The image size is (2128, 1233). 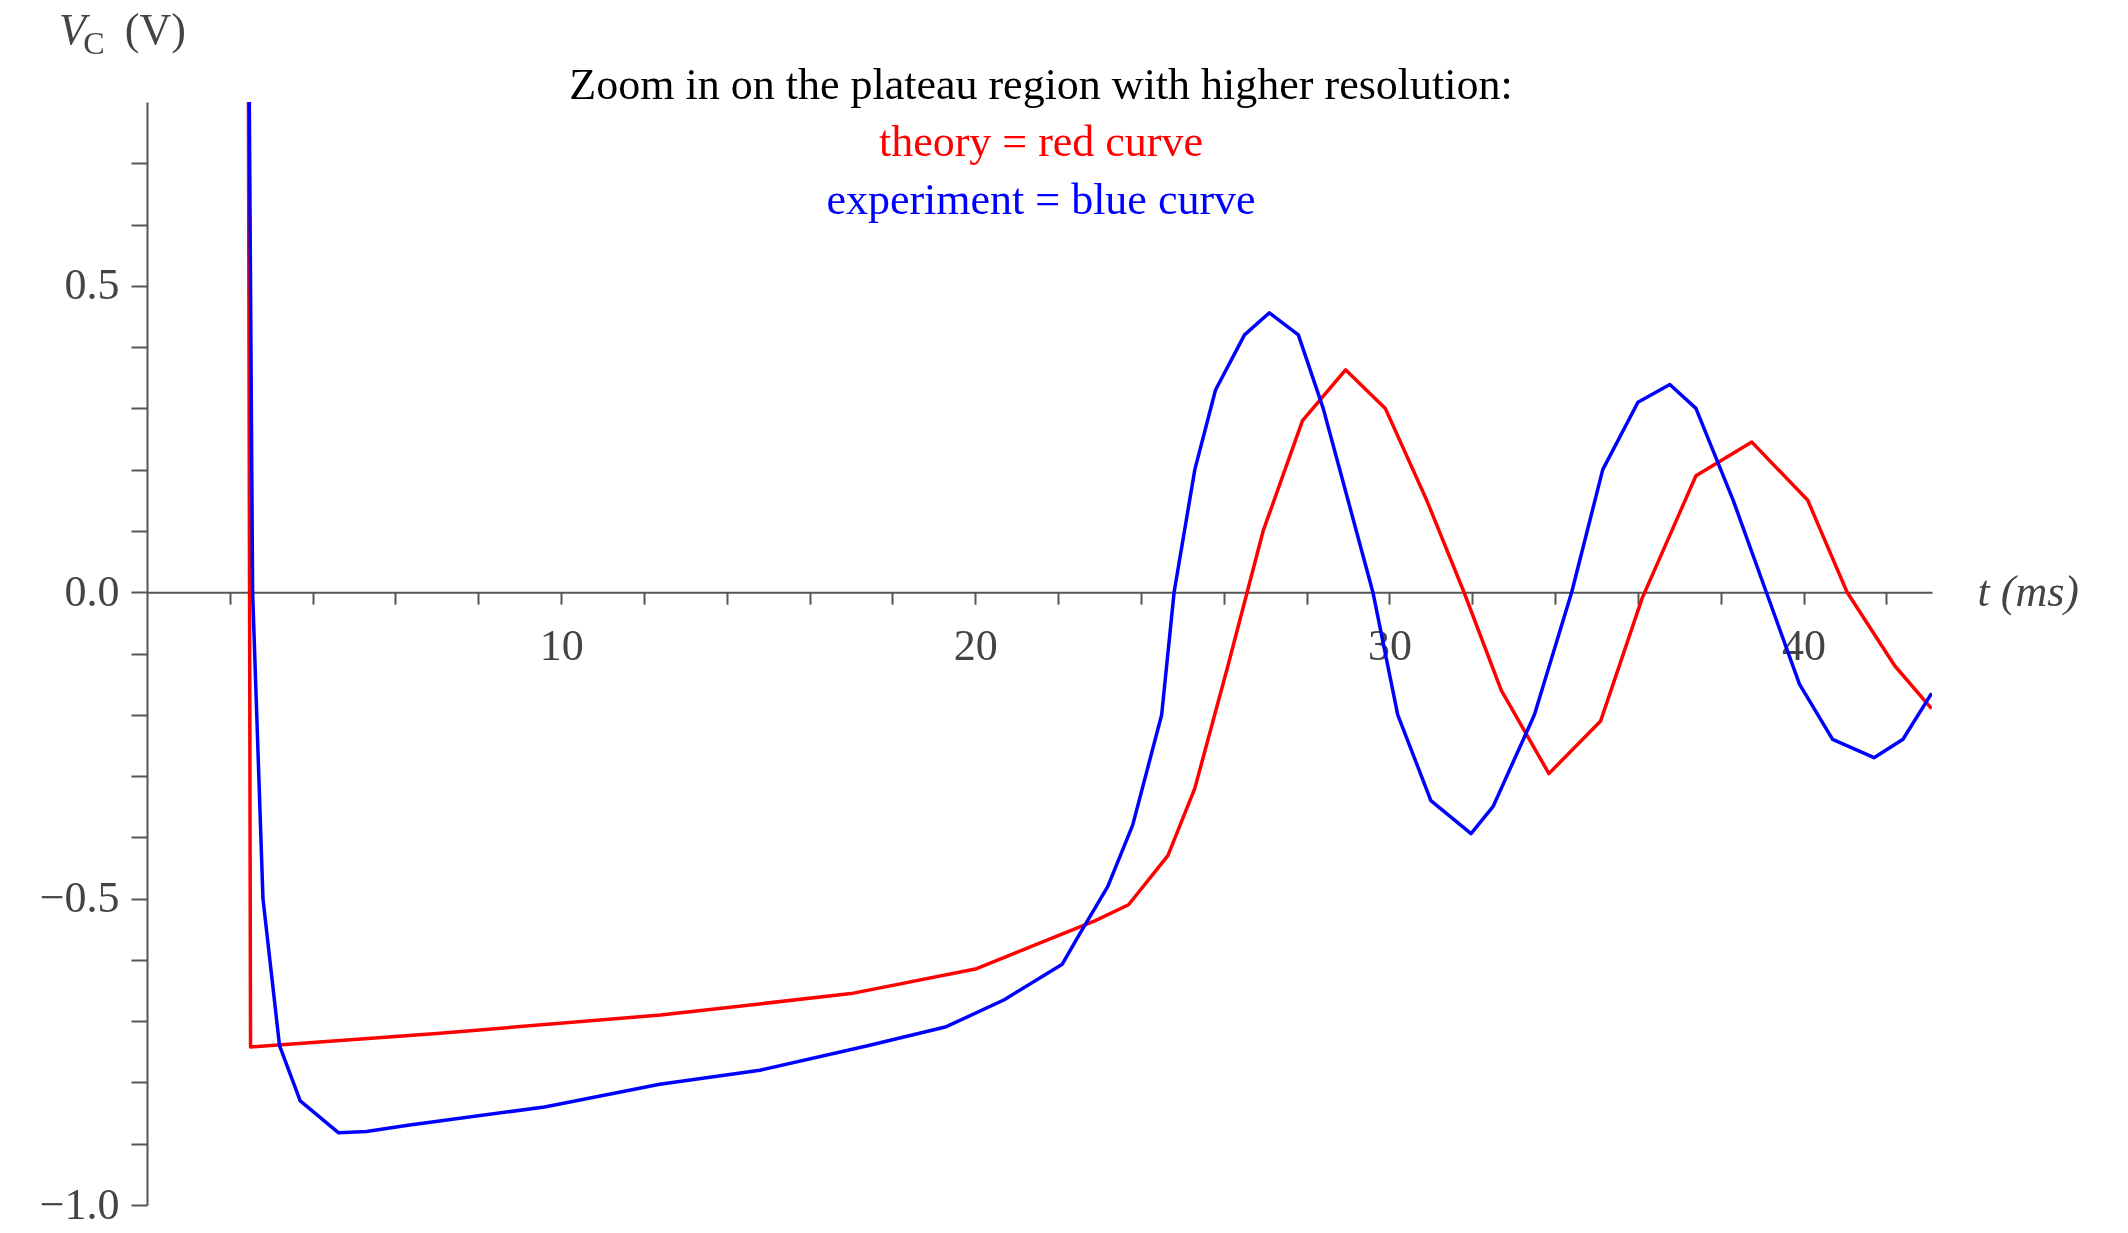 What do you see at coordinates (92, 591) in the screenshot?
I see `y-tick-label: 0.0` at bounding box center [92, 591].